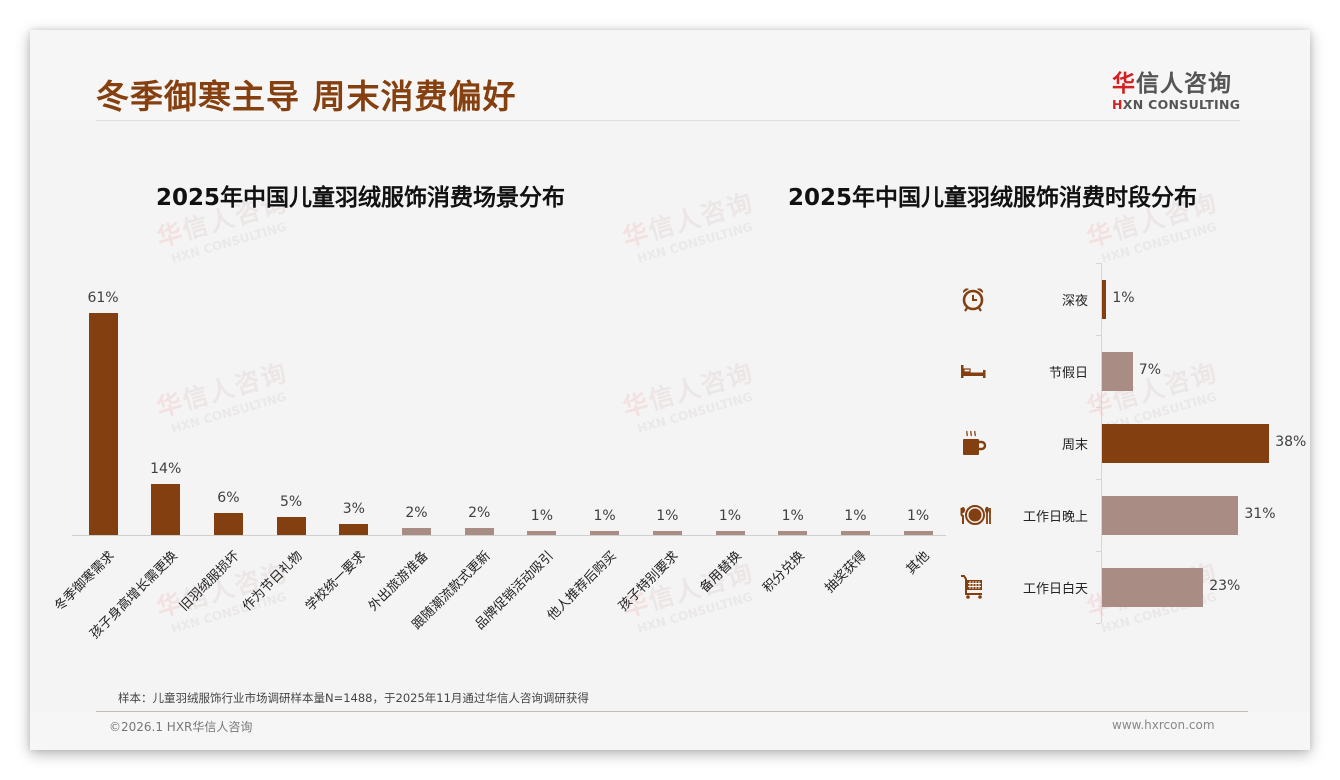 Image resolution: width=1340 pixels, height=780 pixels. What do you see at coordinates (670, 731) in the screenshot?
I see `footer-band` at bounding box center [670, 731].